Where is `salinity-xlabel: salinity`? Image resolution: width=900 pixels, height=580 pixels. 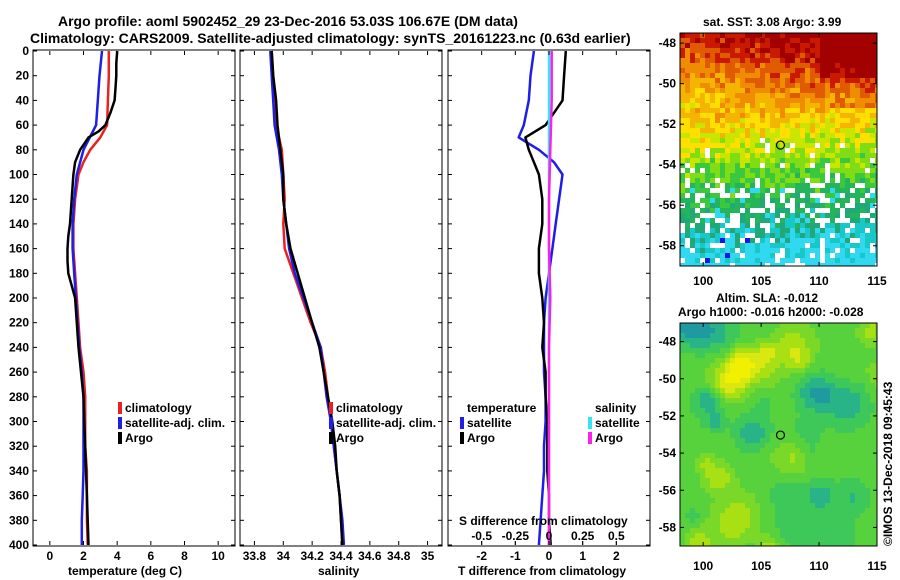 salinity-xlabel: salinity is located at coordinates (339, 571).